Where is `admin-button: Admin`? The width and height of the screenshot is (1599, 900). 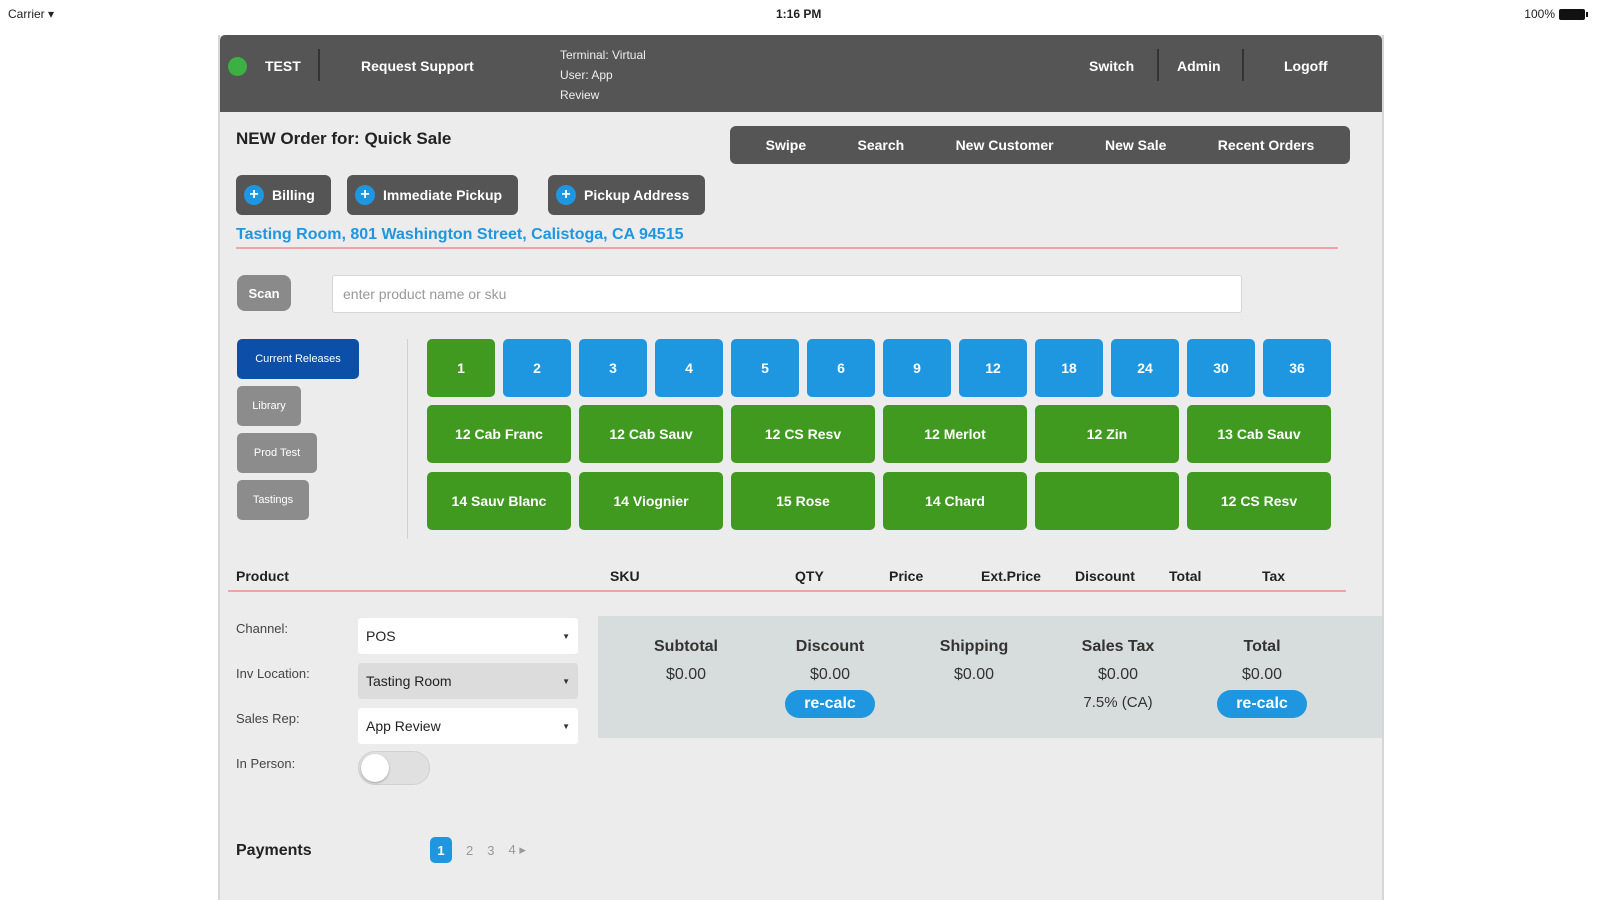 admin-button: Admin is located at coordinates (1199, 66).